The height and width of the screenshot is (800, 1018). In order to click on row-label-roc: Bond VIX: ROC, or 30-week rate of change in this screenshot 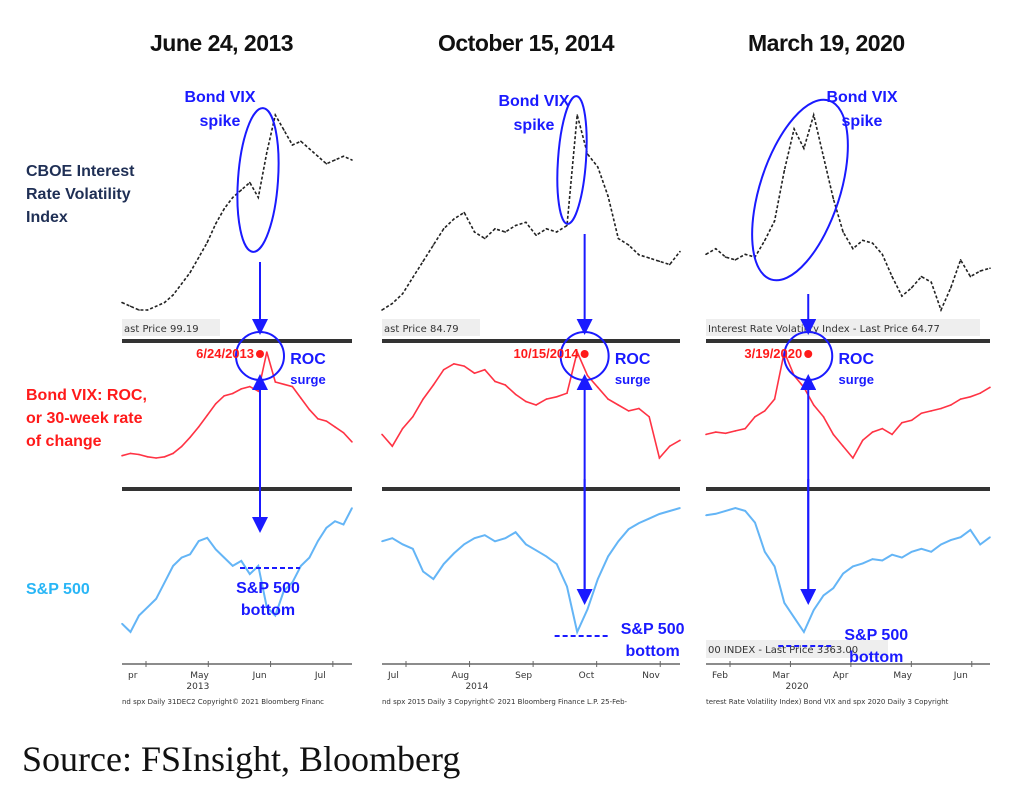, I will do `click(86, 418)`.